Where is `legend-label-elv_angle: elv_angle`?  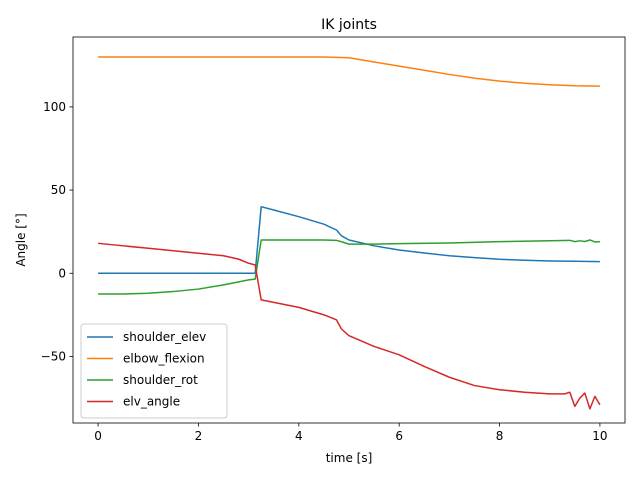 legend-label-elv_angle: elv_angle is located at coordinates (151, 402).